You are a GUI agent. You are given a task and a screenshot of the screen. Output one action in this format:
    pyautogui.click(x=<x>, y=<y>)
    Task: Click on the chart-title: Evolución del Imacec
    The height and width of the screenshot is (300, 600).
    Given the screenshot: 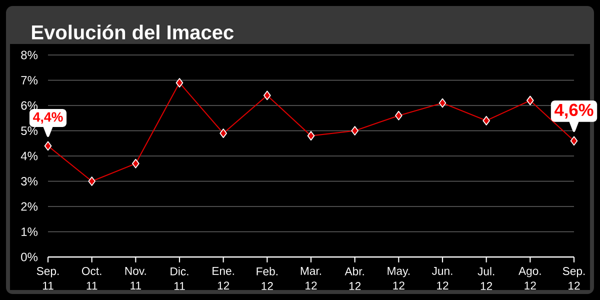 What is the action you would take?
    pyautogui.click(x=133, y=32)
    